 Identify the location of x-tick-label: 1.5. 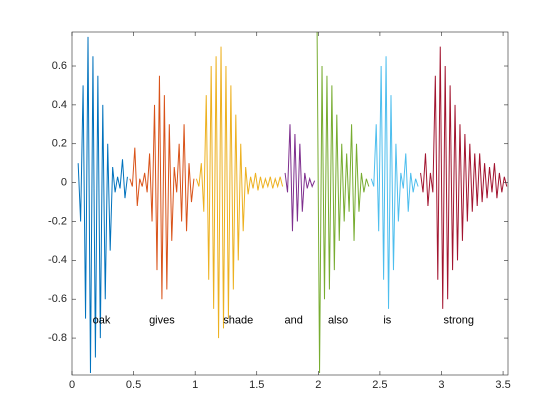
(256, 385).